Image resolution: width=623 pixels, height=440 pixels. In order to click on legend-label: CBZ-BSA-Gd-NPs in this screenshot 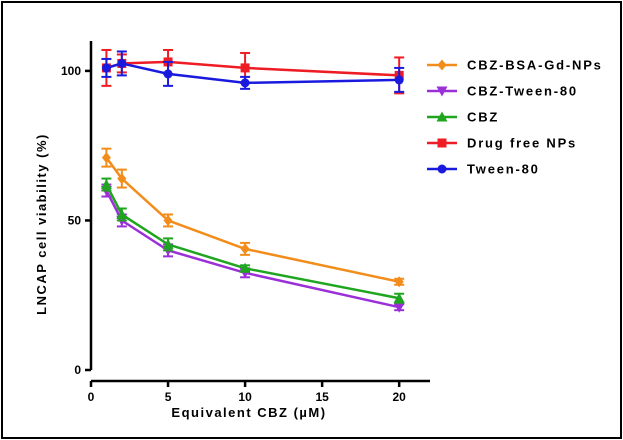, I will do `click(535, 65)`.